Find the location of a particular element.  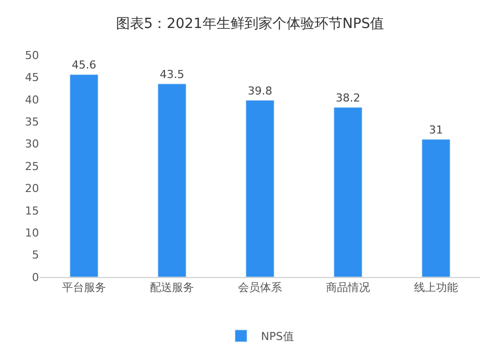

y-tick-label: 15 is located at coordinates (32, 211).